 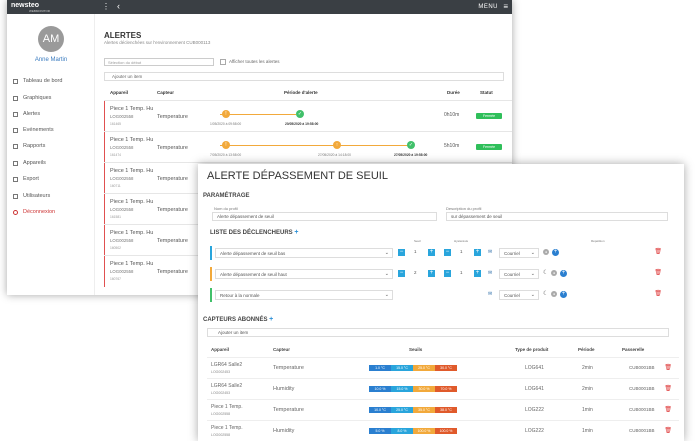 I want to click on sidebar-item-reports: Rapports, so click(x=29, y=146).